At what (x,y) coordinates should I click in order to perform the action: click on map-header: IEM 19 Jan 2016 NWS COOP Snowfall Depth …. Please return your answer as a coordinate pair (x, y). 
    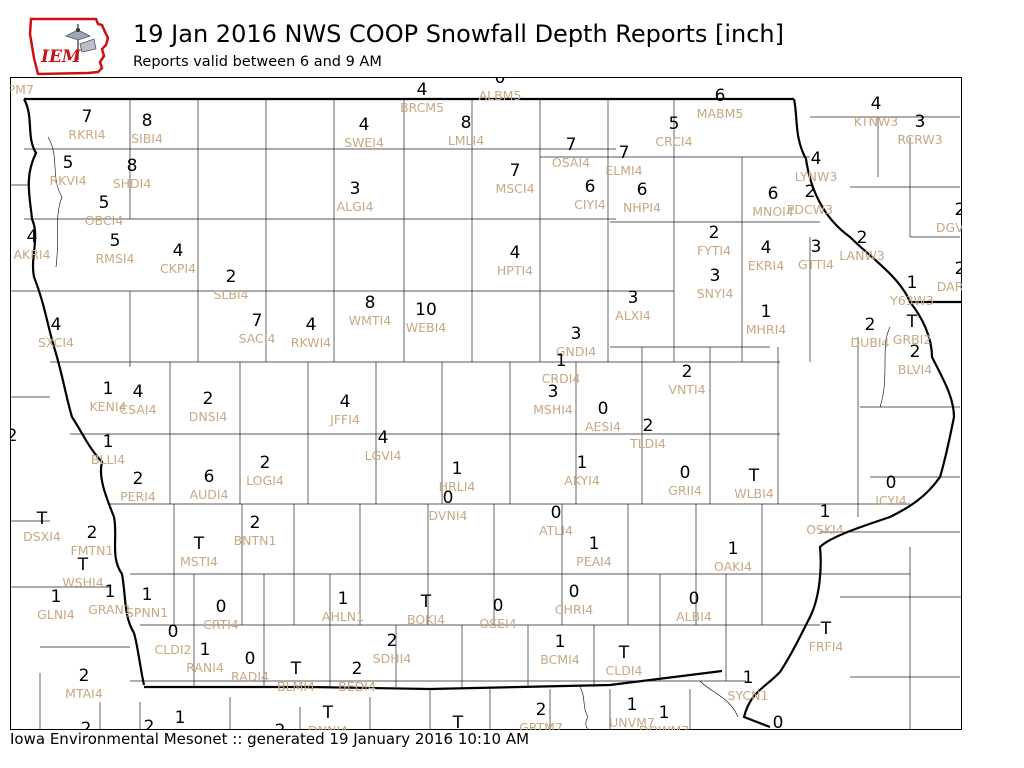
    Looking at the image, I should click on (512, 38).